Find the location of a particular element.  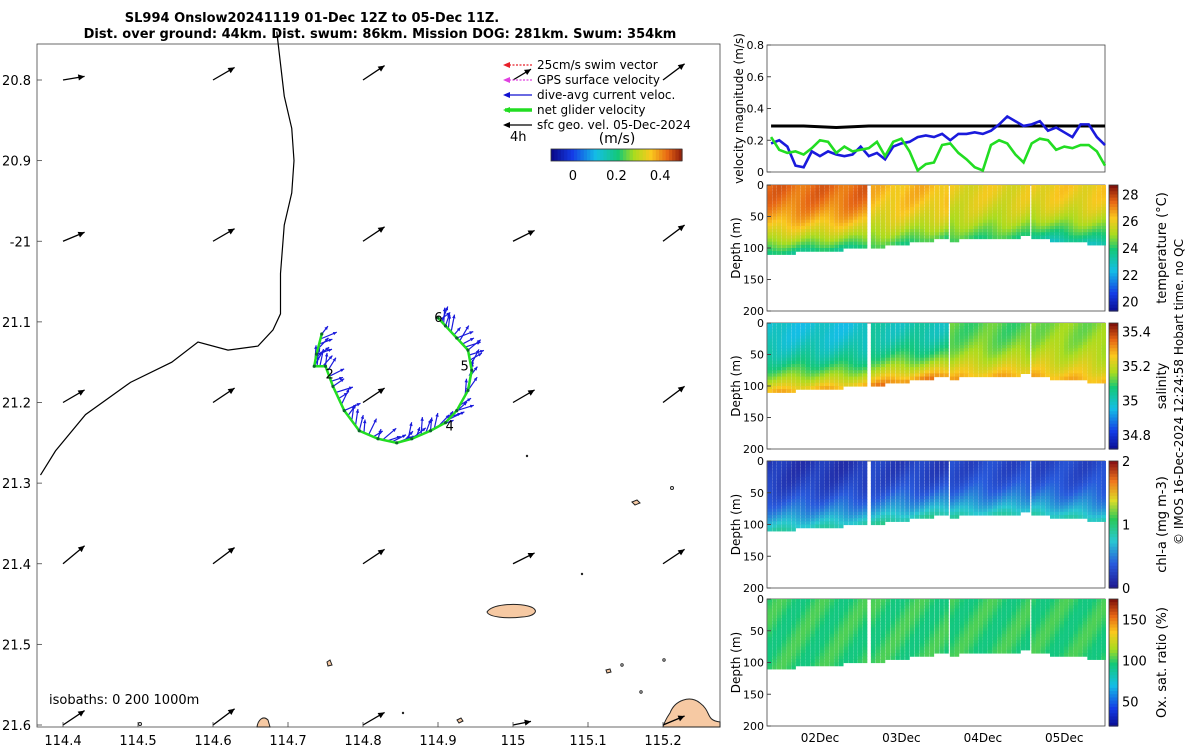

colorbar-frame is located at coordinates (1113, 524).